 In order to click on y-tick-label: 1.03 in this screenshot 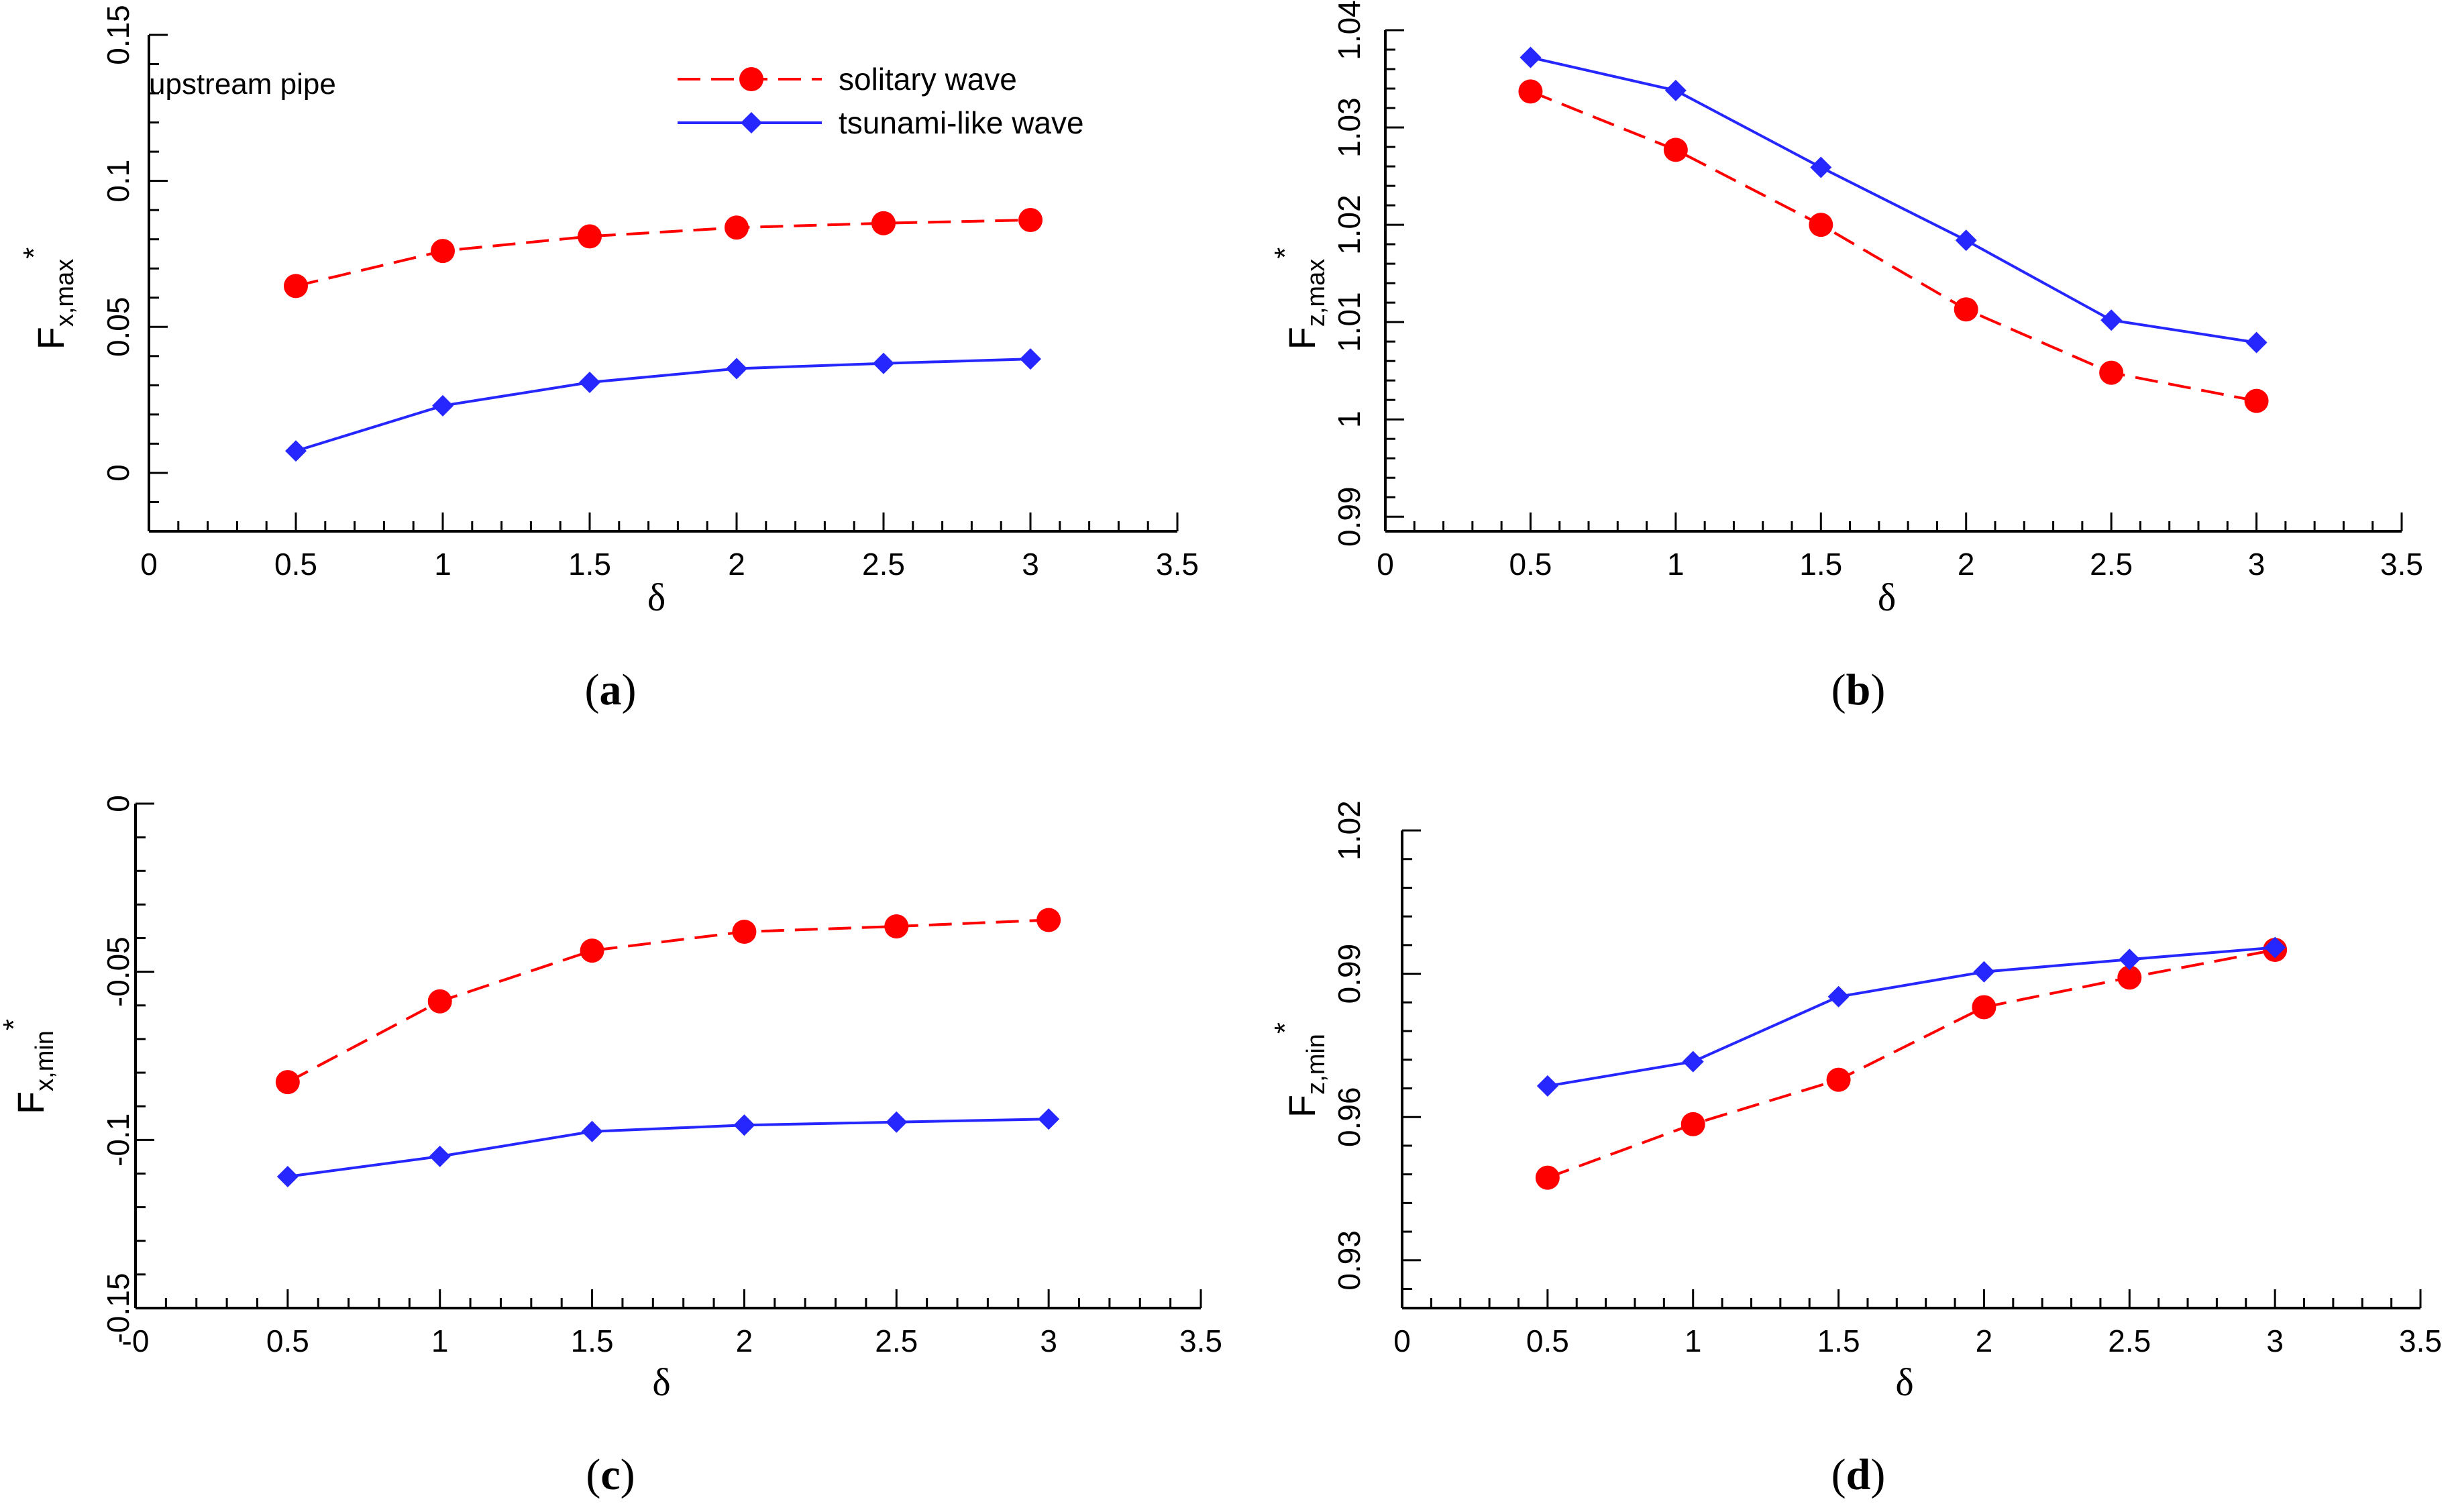, I will do `click(1350, 127)`.